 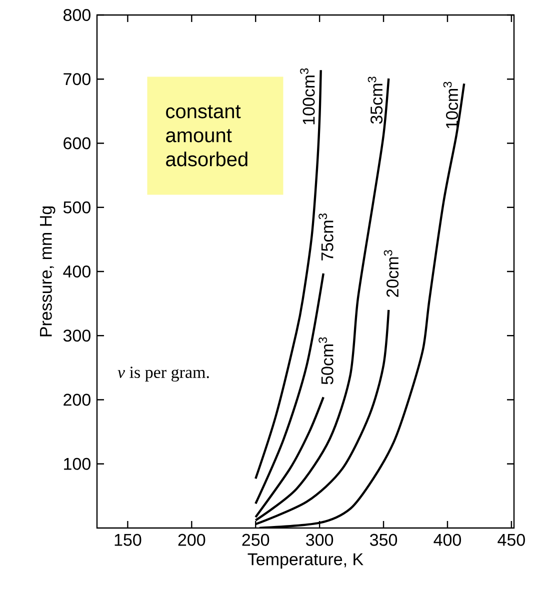 I want to click on text: 50cm$^{3}$, so click(x=326, y=360).